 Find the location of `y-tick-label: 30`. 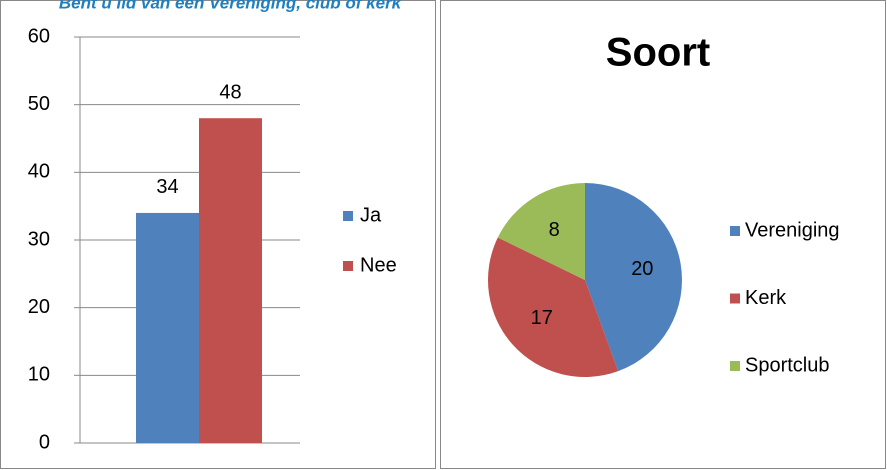

y-tick-label: 30 is located at coordinates (39, 239).